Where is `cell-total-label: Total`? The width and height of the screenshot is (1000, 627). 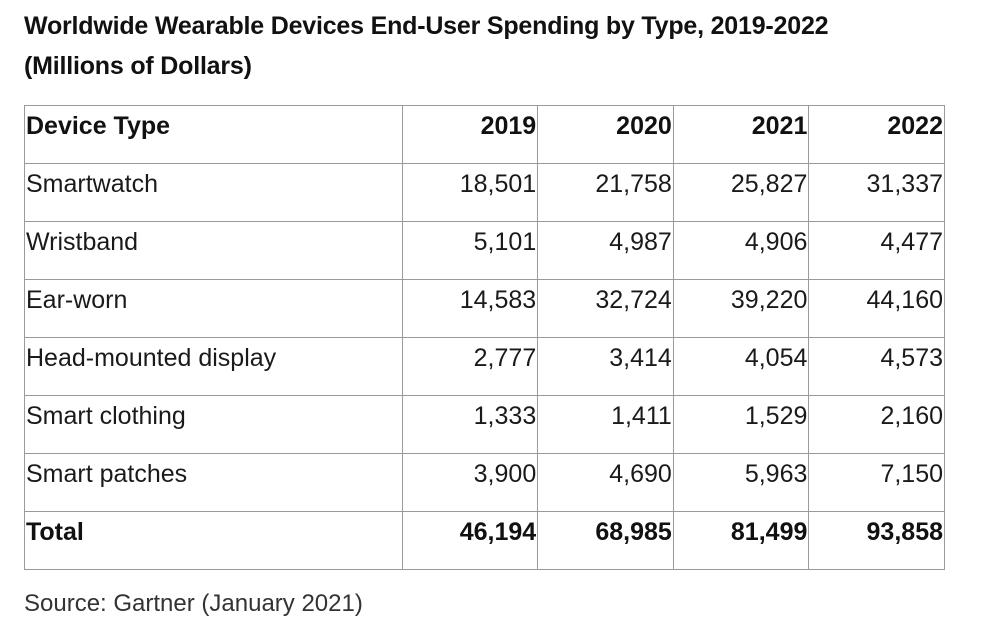 cell-total-label: Total is located at coordinates (213, 540).